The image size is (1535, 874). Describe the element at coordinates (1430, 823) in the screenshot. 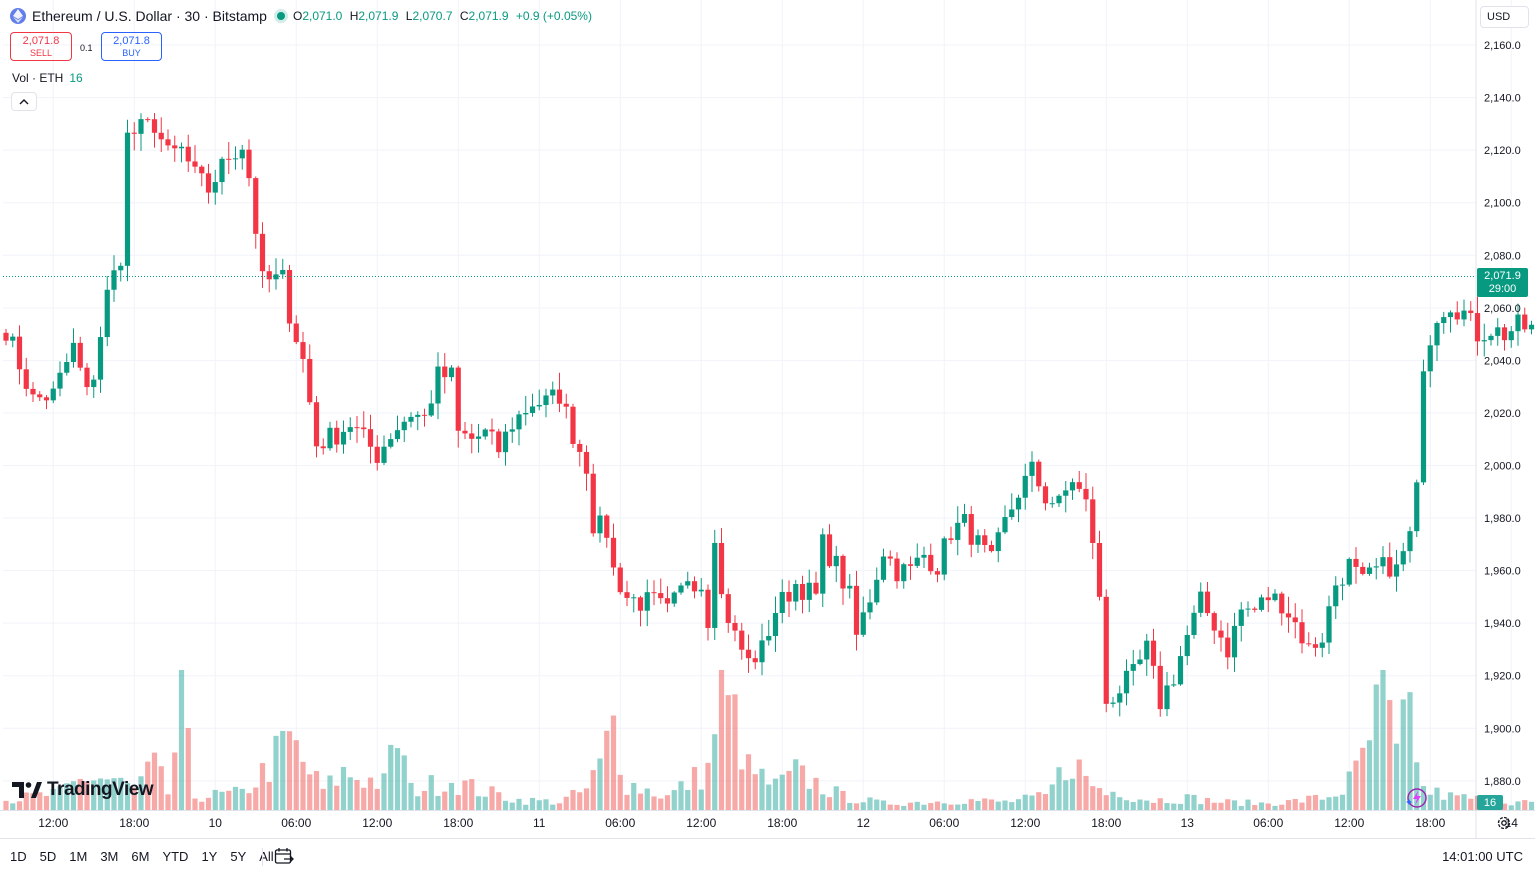

I see `time-axis-label: 18:00` at that location.